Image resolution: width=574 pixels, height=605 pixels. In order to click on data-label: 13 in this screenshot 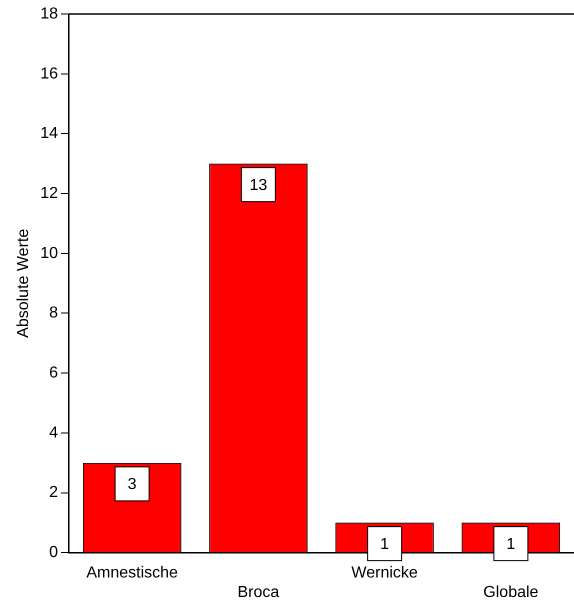, I will do `click(258, 185)`.